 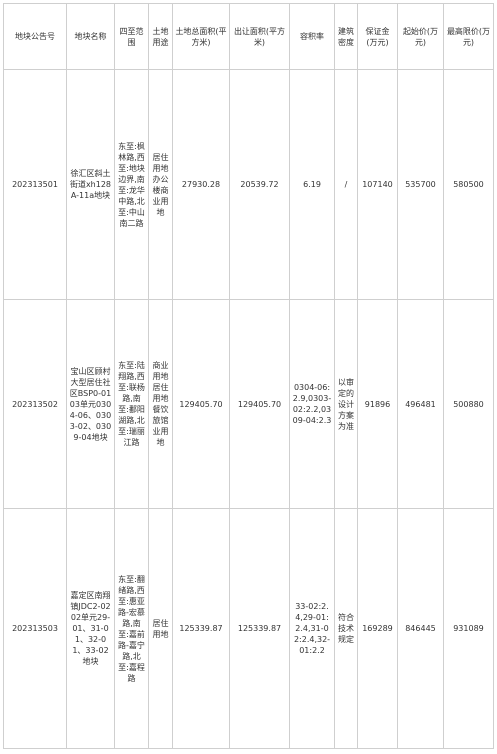 I want to click on header-cell: 地块公告号, so click(x=35, y=36).